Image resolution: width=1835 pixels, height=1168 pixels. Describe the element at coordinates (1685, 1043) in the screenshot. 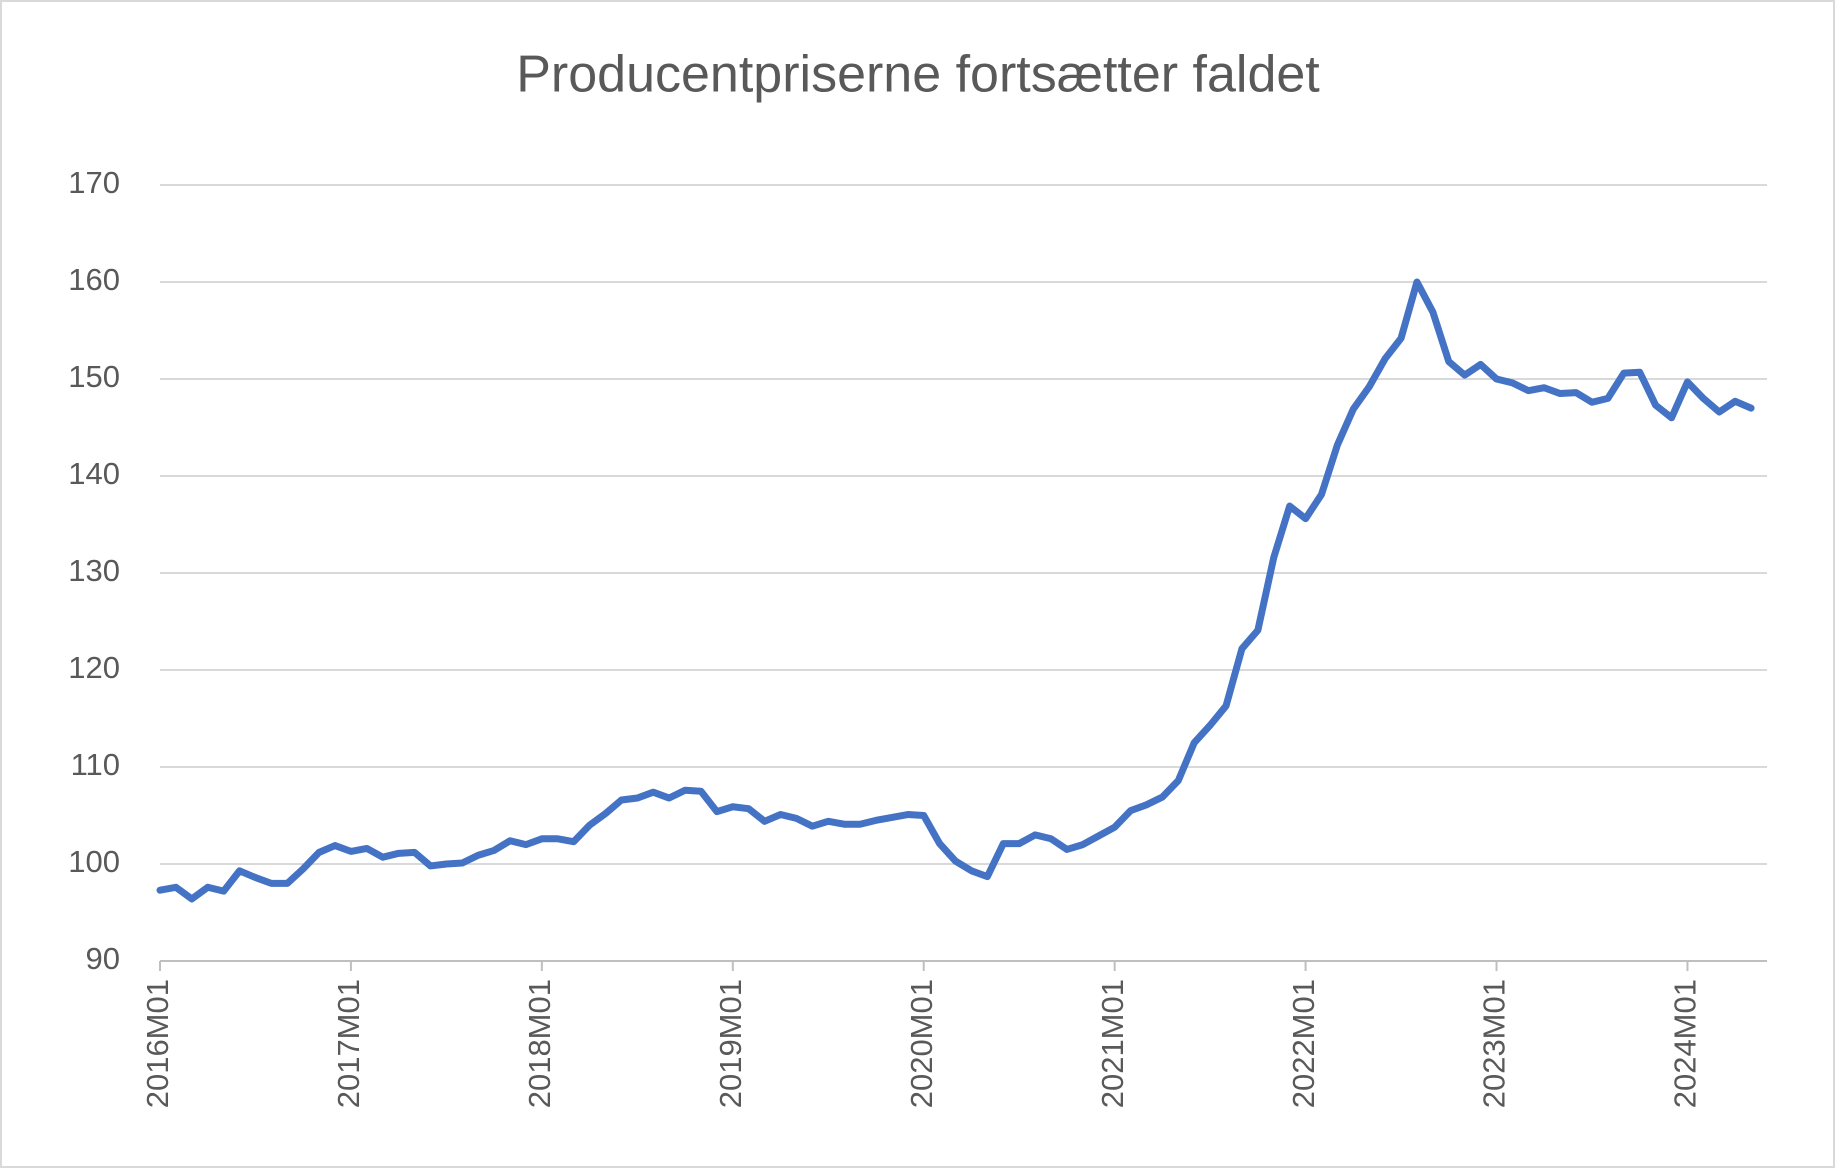

I see `x-tick-label: 2024M01` at that location.